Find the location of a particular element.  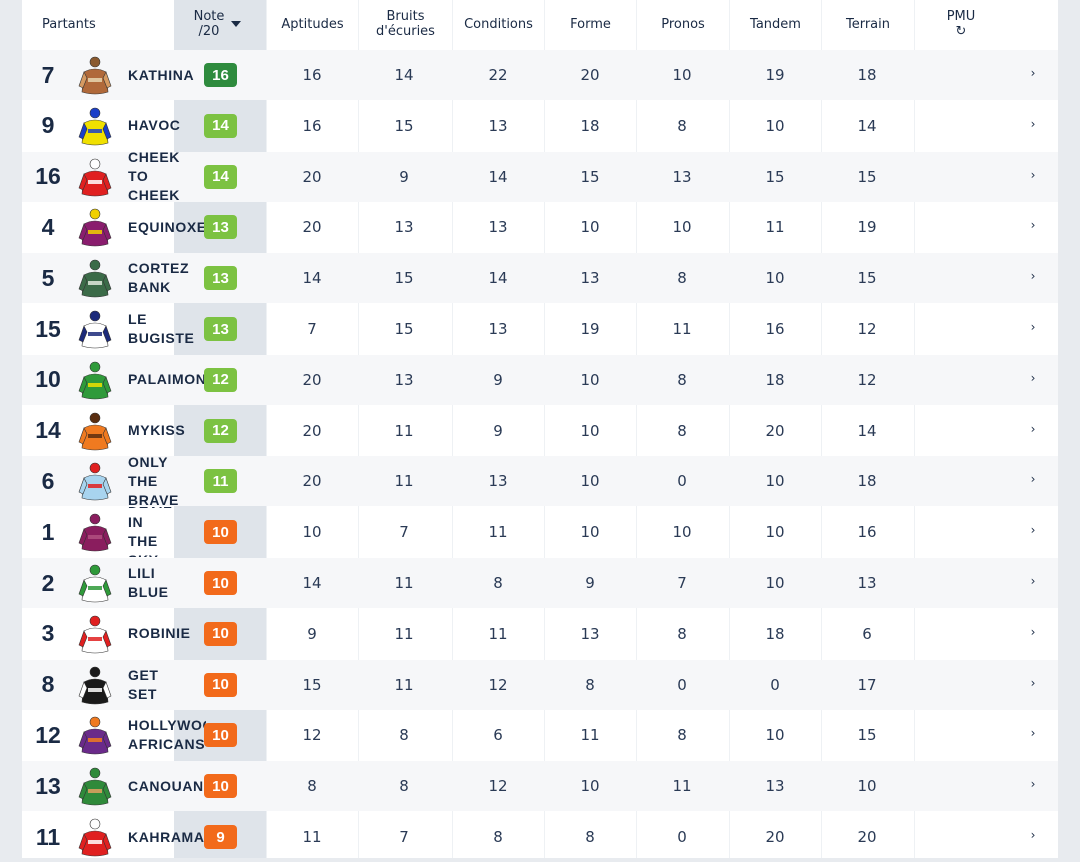

cell-forme: 20 is located at coordinates (590, 75).